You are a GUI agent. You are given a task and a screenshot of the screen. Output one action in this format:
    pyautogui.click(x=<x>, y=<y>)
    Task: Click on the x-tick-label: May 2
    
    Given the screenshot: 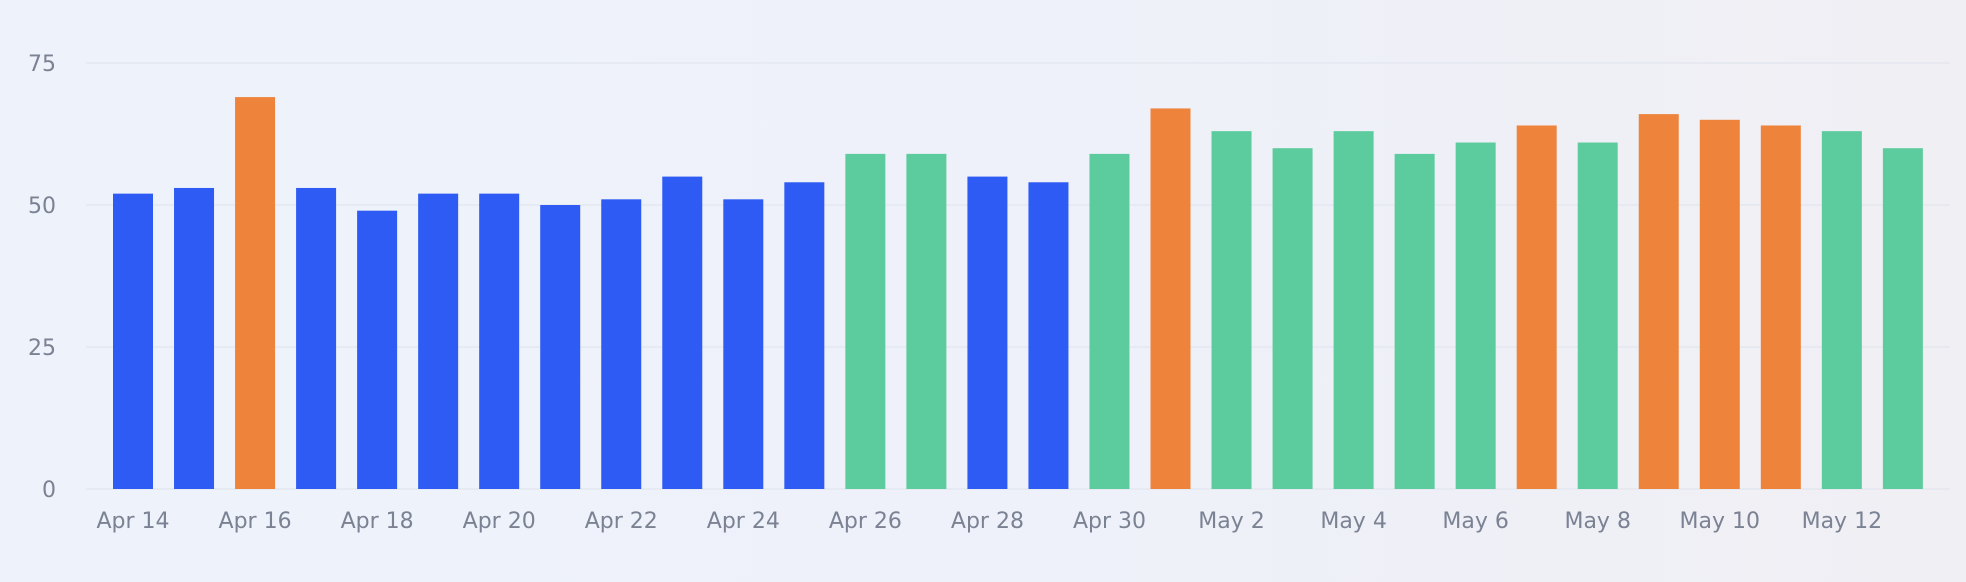 What is the action you would take?
    pyautogui.click(x=1231, y=521)
    